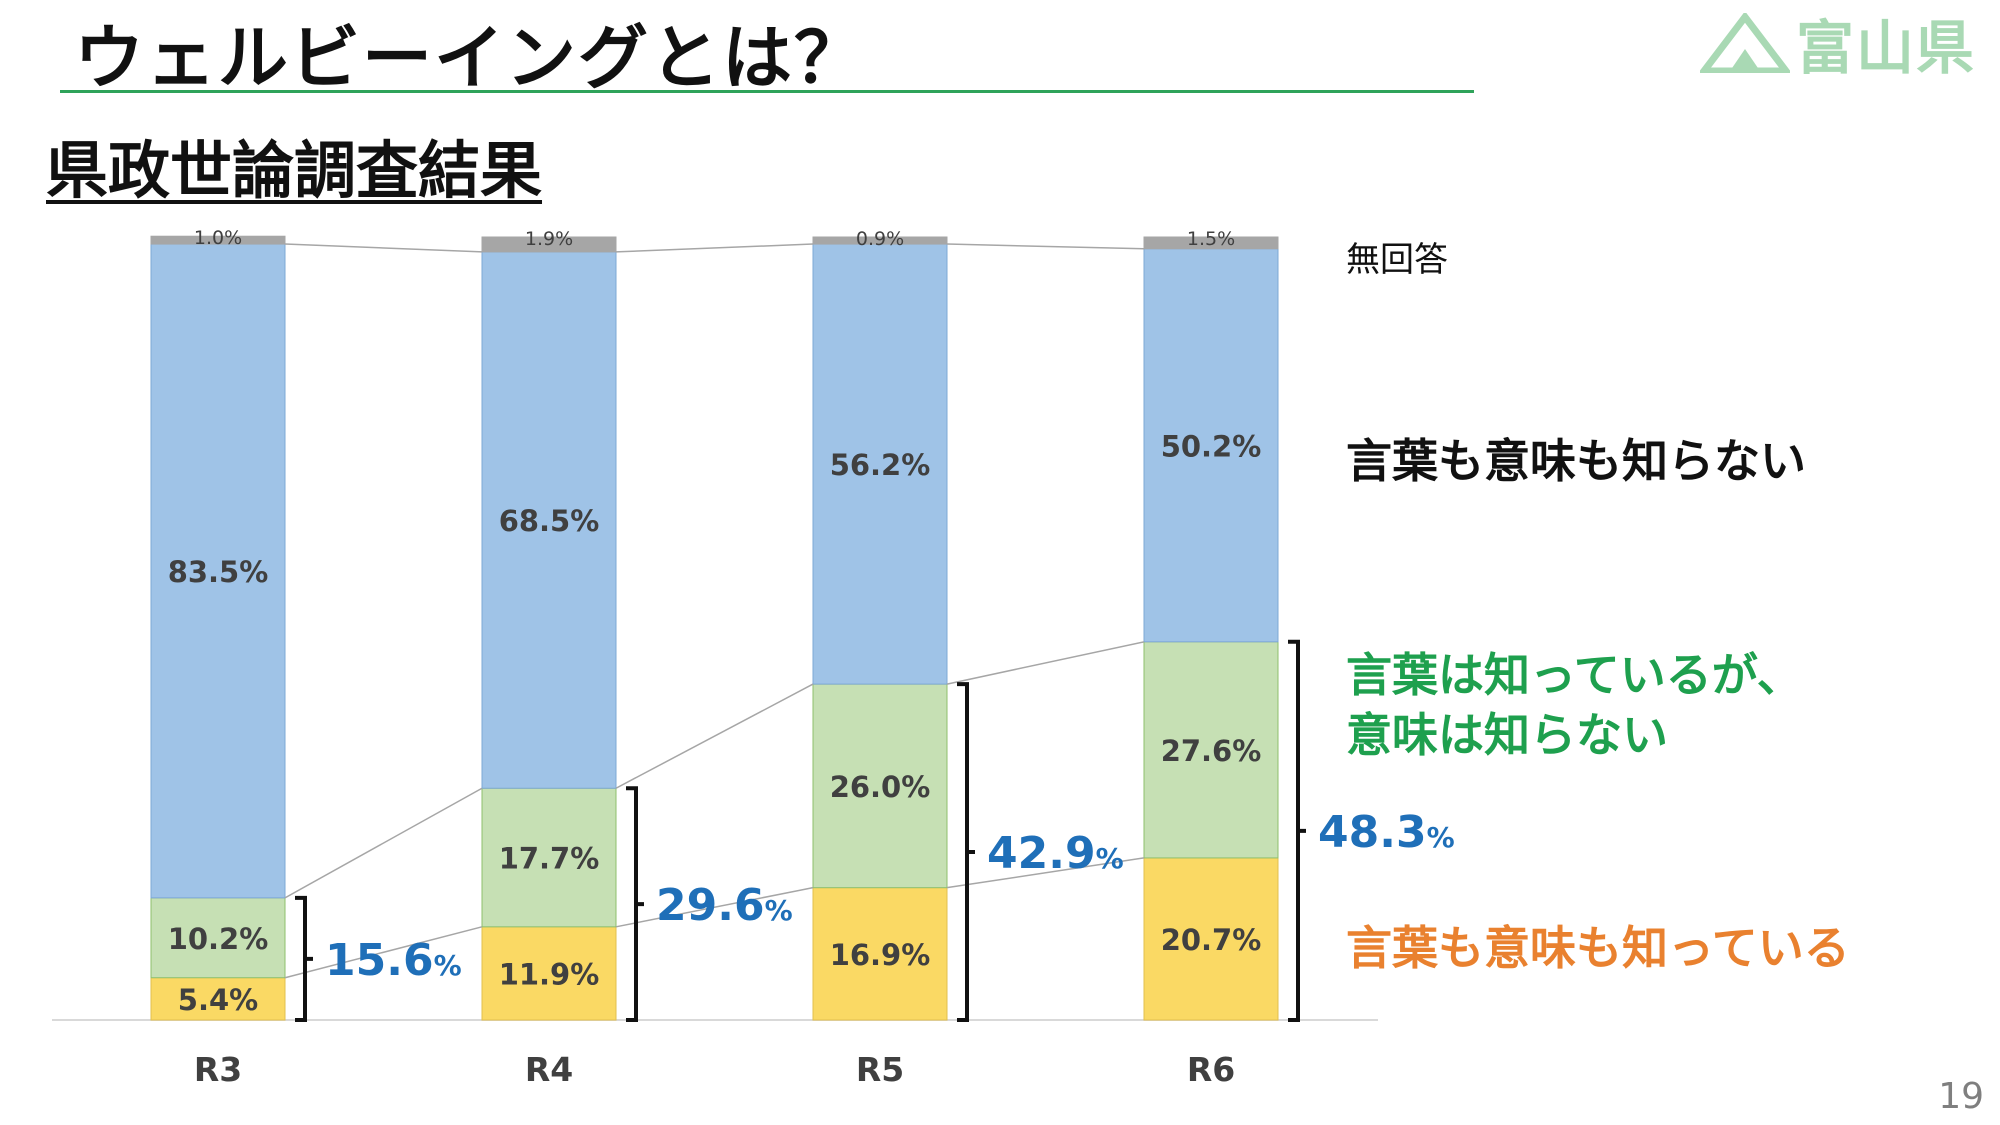 The width and height of the screenshot is (2000, 1125). What do you see at coordinates (470, 58) in the screenshot?
I see `page-title: ウェルビーイングとは？` at bounding box center [470, 58].